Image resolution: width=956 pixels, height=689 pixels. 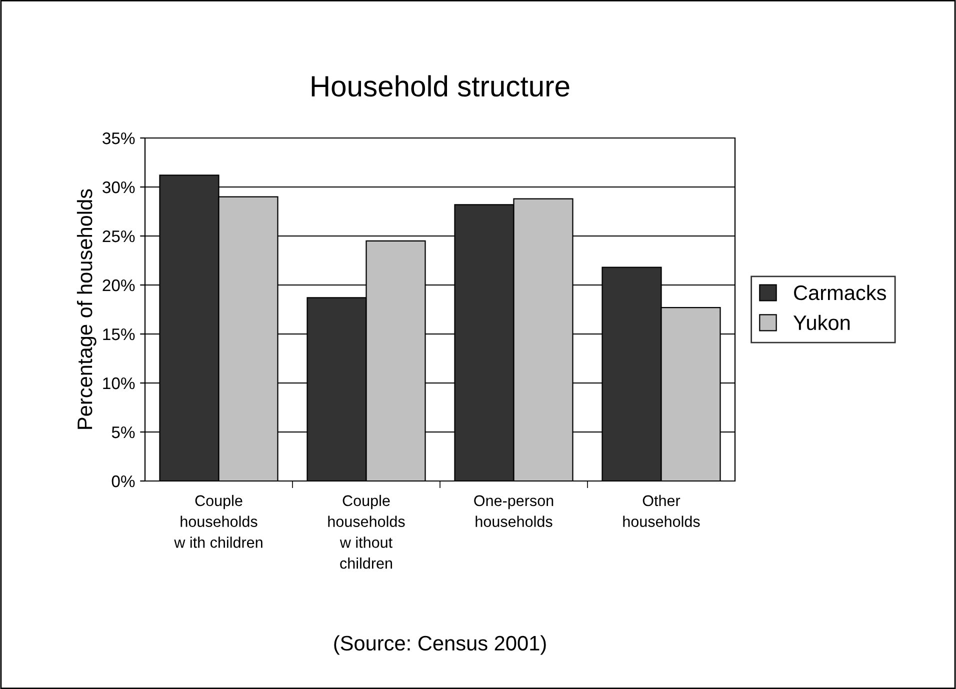 I want to click on y-tick-label: 0%, so click(x=123, y=481).